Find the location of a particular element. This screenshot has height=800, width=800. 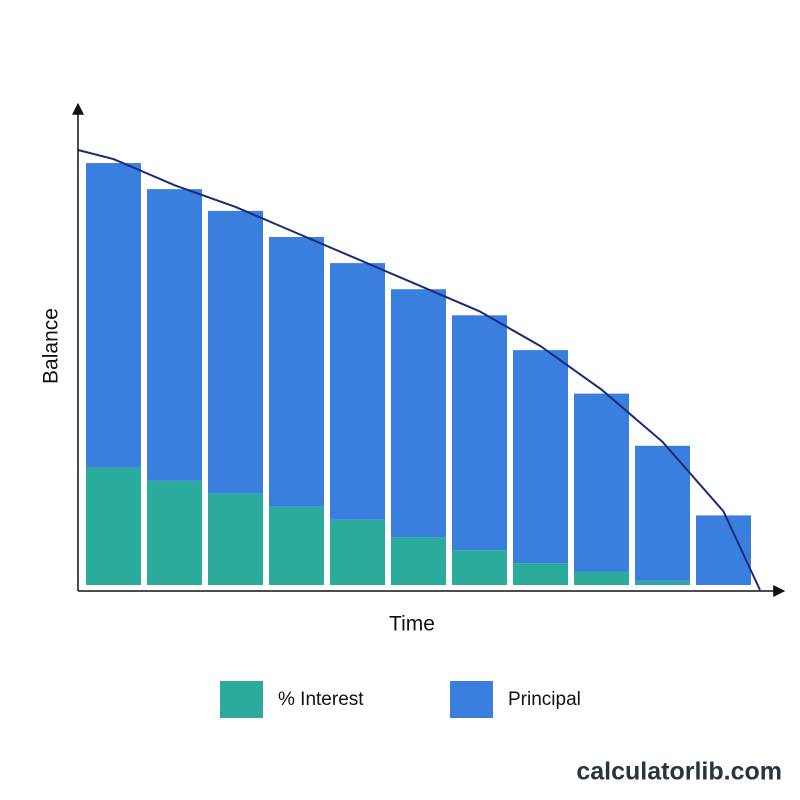

x-axis-label: Time is located at coordinates (412, 624).